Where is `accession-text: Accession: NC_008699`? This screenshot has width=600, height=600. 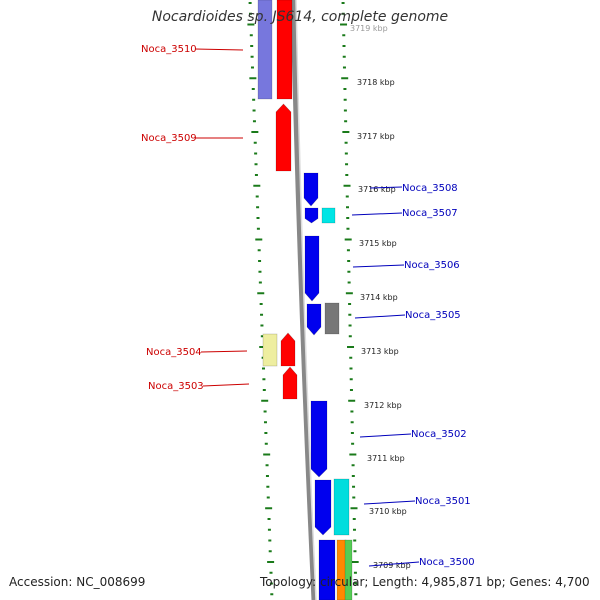
accession-text: Accession: NC_008699 is located at coordinates (77, 582).